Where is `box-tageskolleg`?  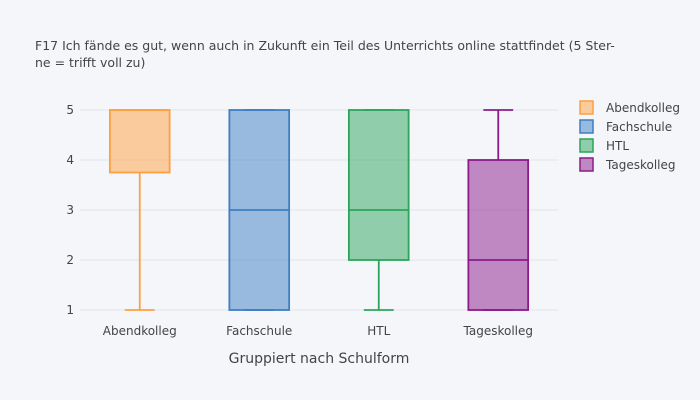
box-tageskolleg is located at coordinates (498, 210).